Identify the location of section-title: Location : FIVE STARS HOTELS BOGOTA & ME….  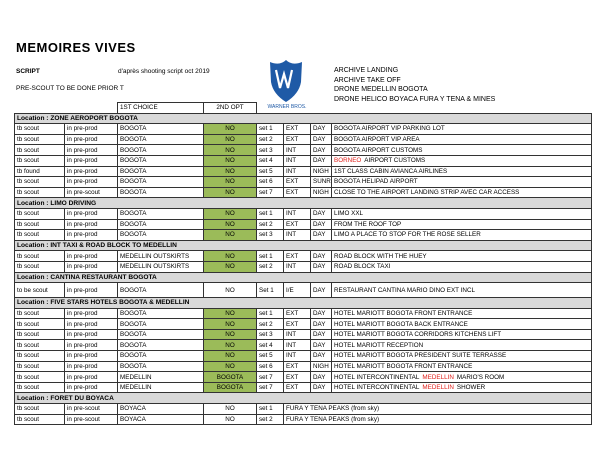
(303, 303).